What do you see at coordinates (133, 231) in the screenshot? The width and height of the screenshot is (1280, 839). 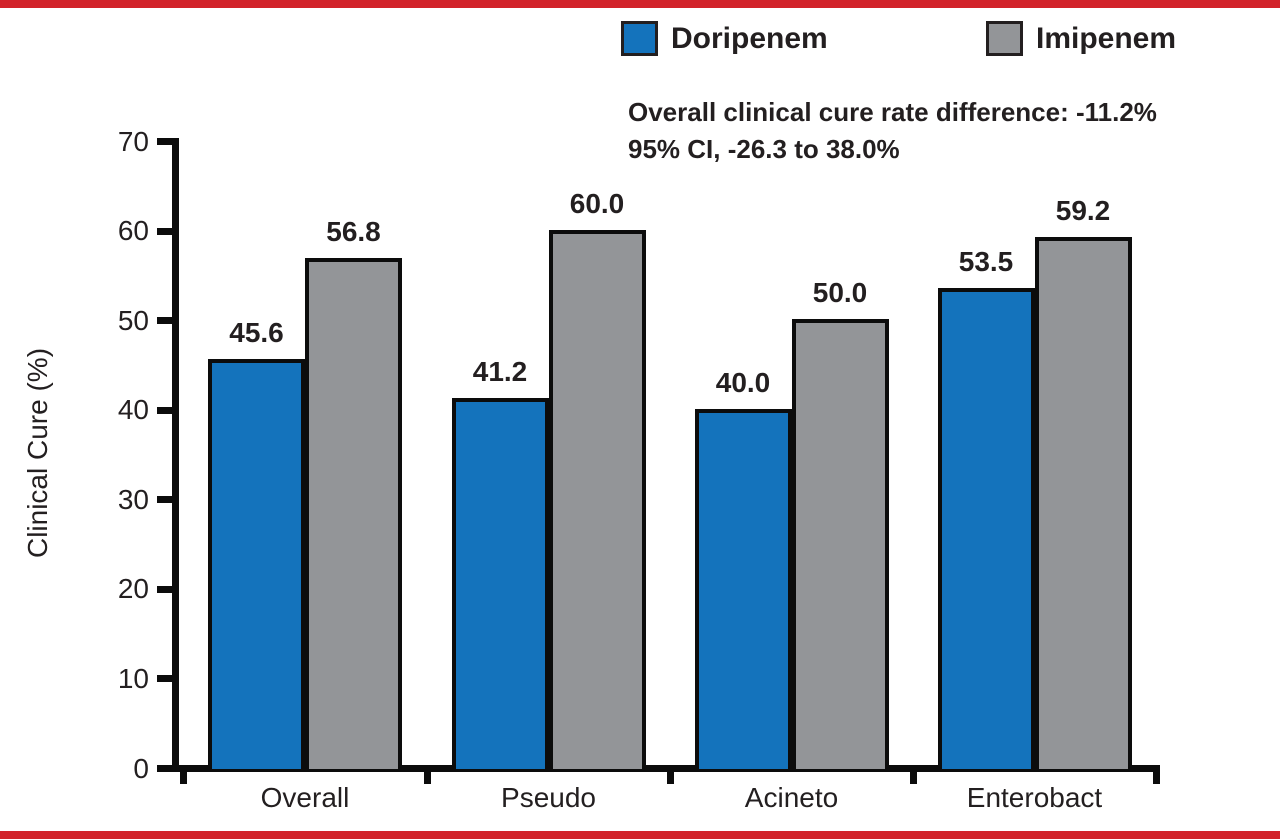 I see `y-tick-label-60: 60` at bounding box center [133, 231].